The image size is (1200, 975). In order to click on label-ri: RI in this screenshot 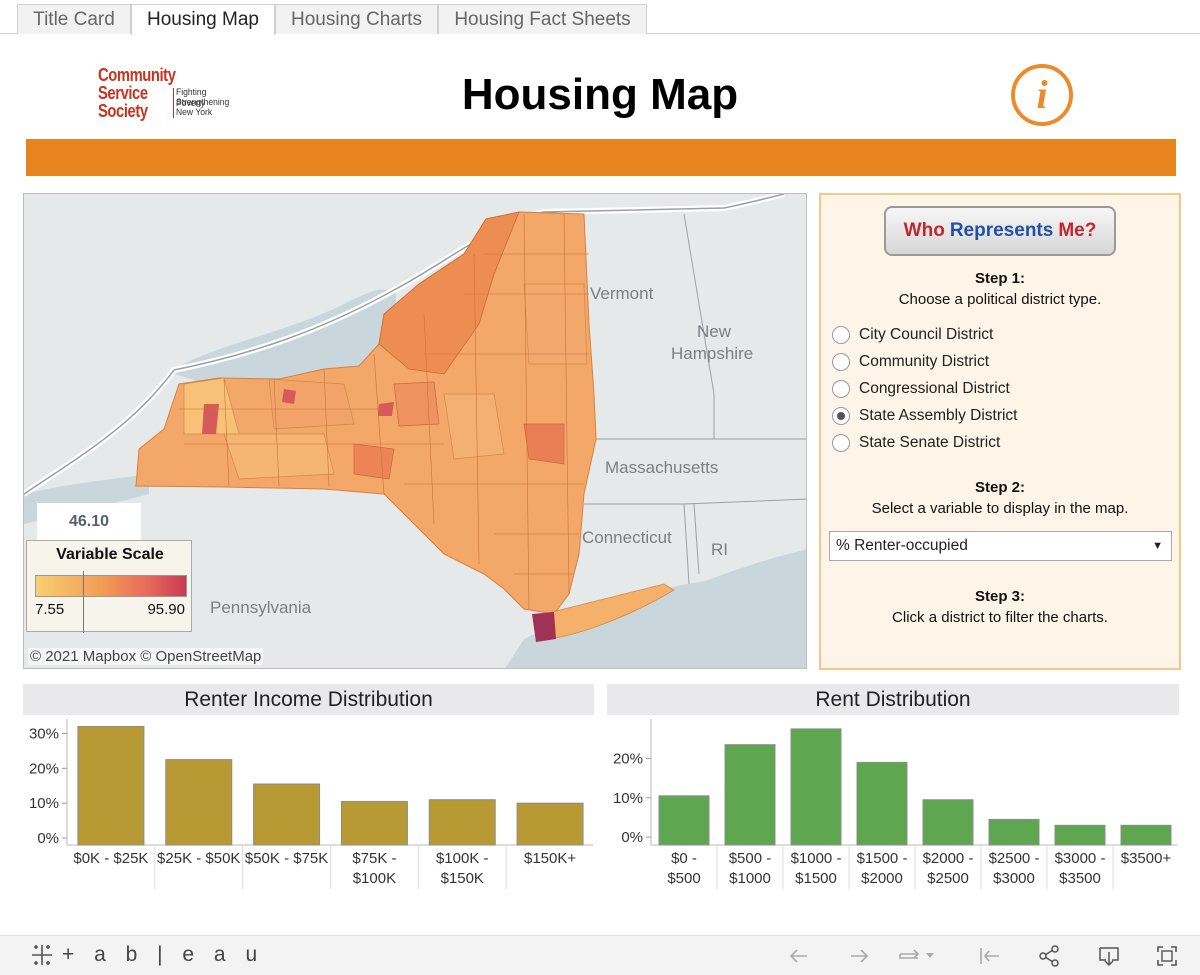, I will do `click(719, 549)`.